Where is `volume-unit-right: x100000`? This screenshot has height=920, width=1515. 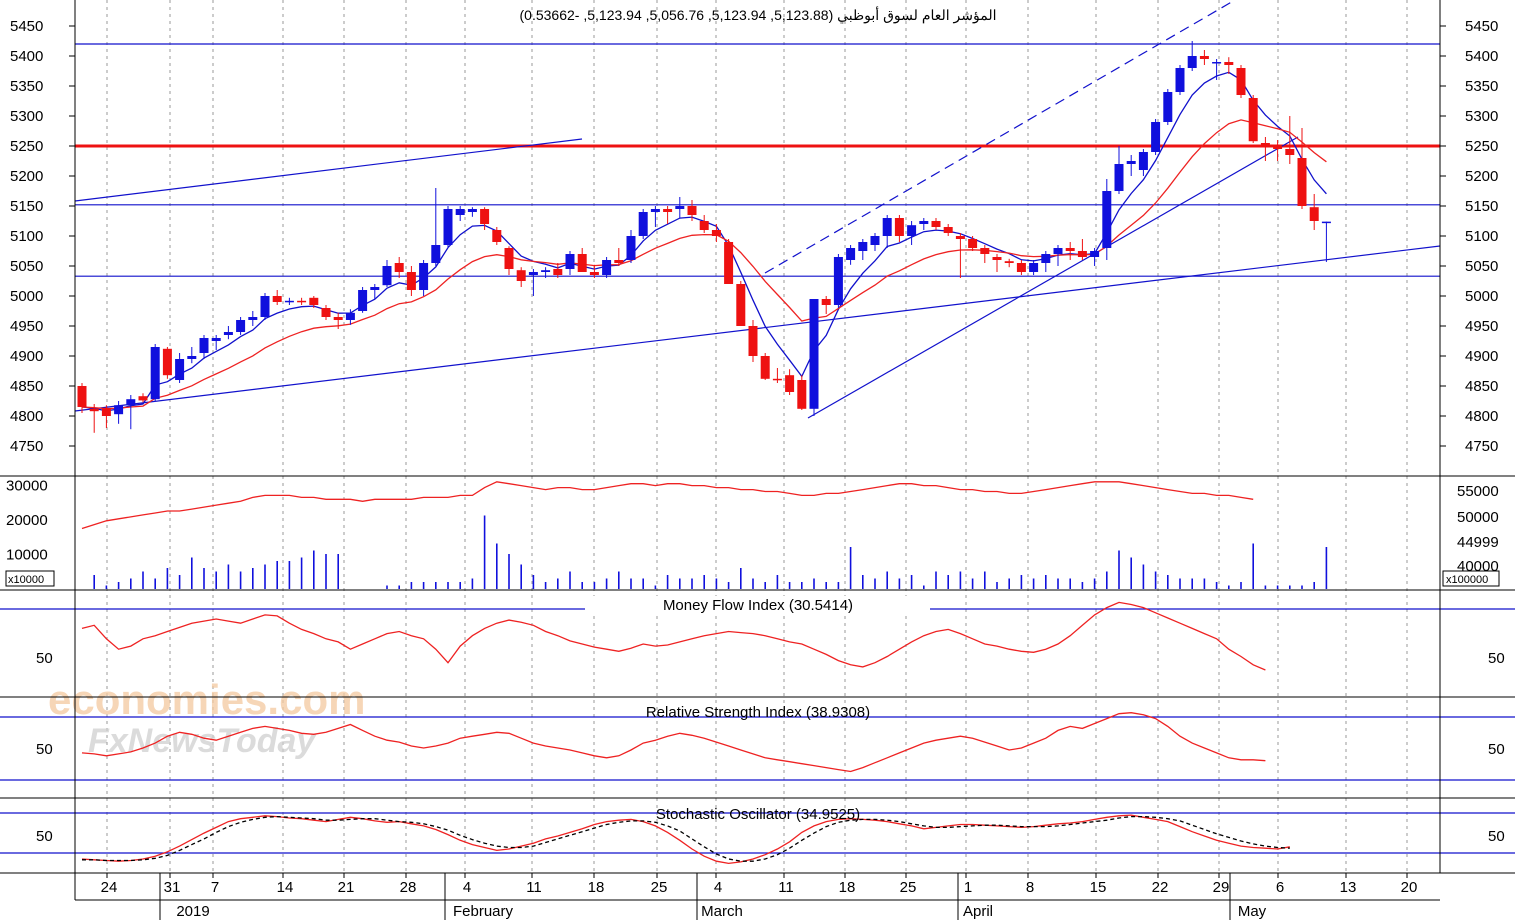 volume-unit-right: x100000 is located at coordinates (1467, 580).